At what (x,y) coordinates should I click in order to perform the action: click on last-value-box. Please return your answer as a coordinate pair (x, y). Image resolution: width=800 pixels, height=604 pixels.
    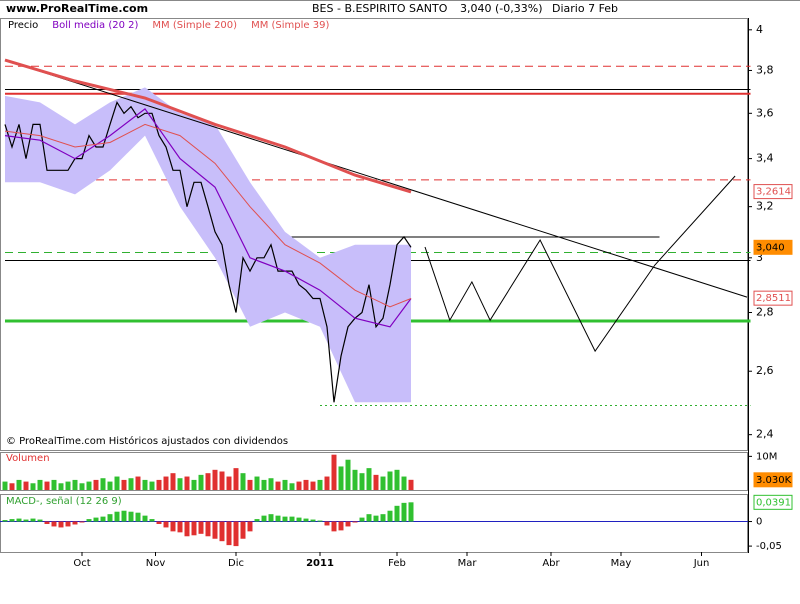
    Looking at the image, I should click on (773, 502).